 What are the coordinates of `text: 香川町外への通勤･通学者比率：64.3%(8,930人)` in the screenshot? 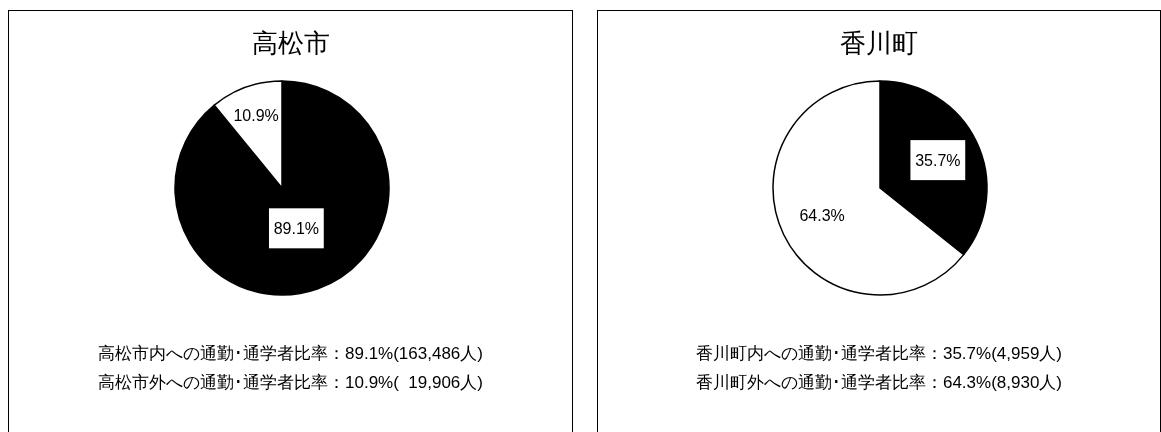 It's located at (879, 382).